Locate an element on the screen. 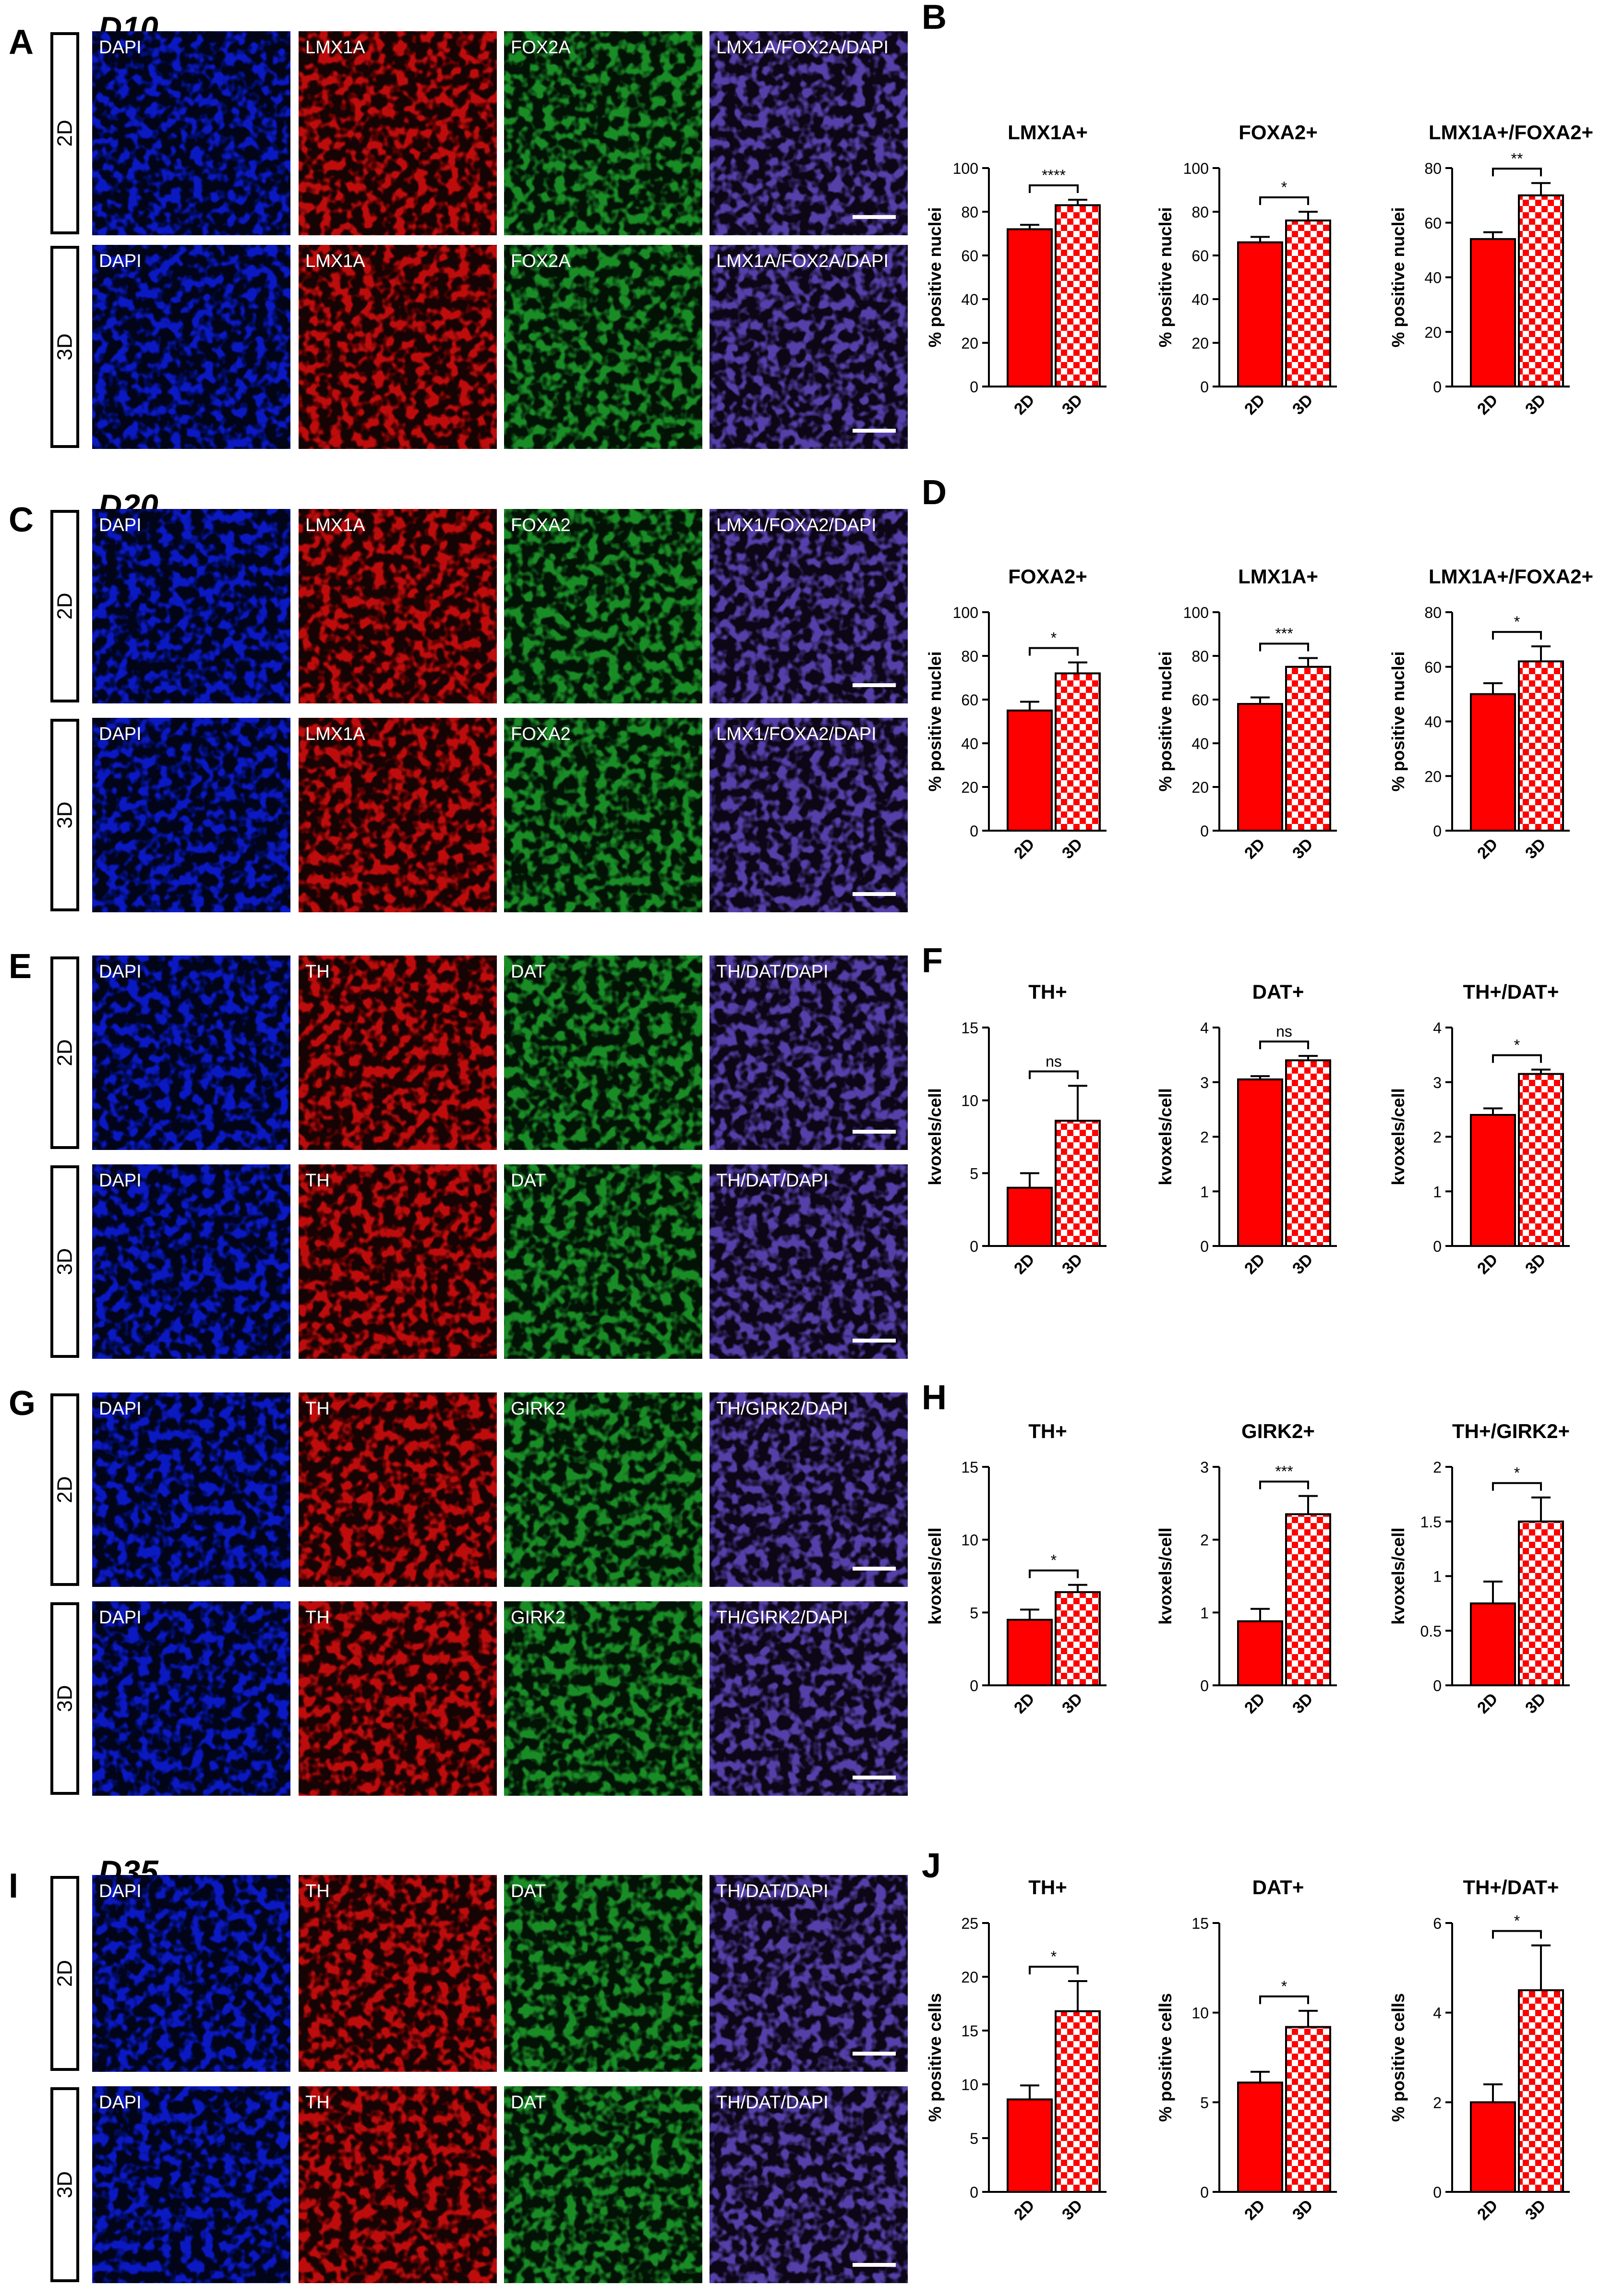 Image resolution: width=1624 pixels, height=2286 pixels. y-tick-label: 3 is located at coordinates (1204, 1082).